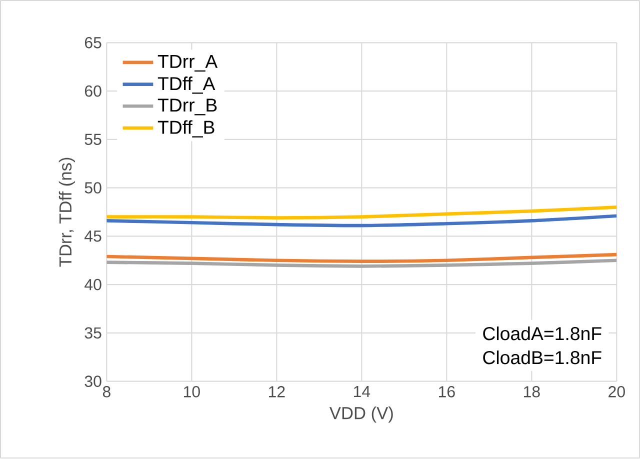  What do you see at coordinates (616, 392) in the screenshot?
I see `x-tick-label: 20` at bounding box center [616, 392].